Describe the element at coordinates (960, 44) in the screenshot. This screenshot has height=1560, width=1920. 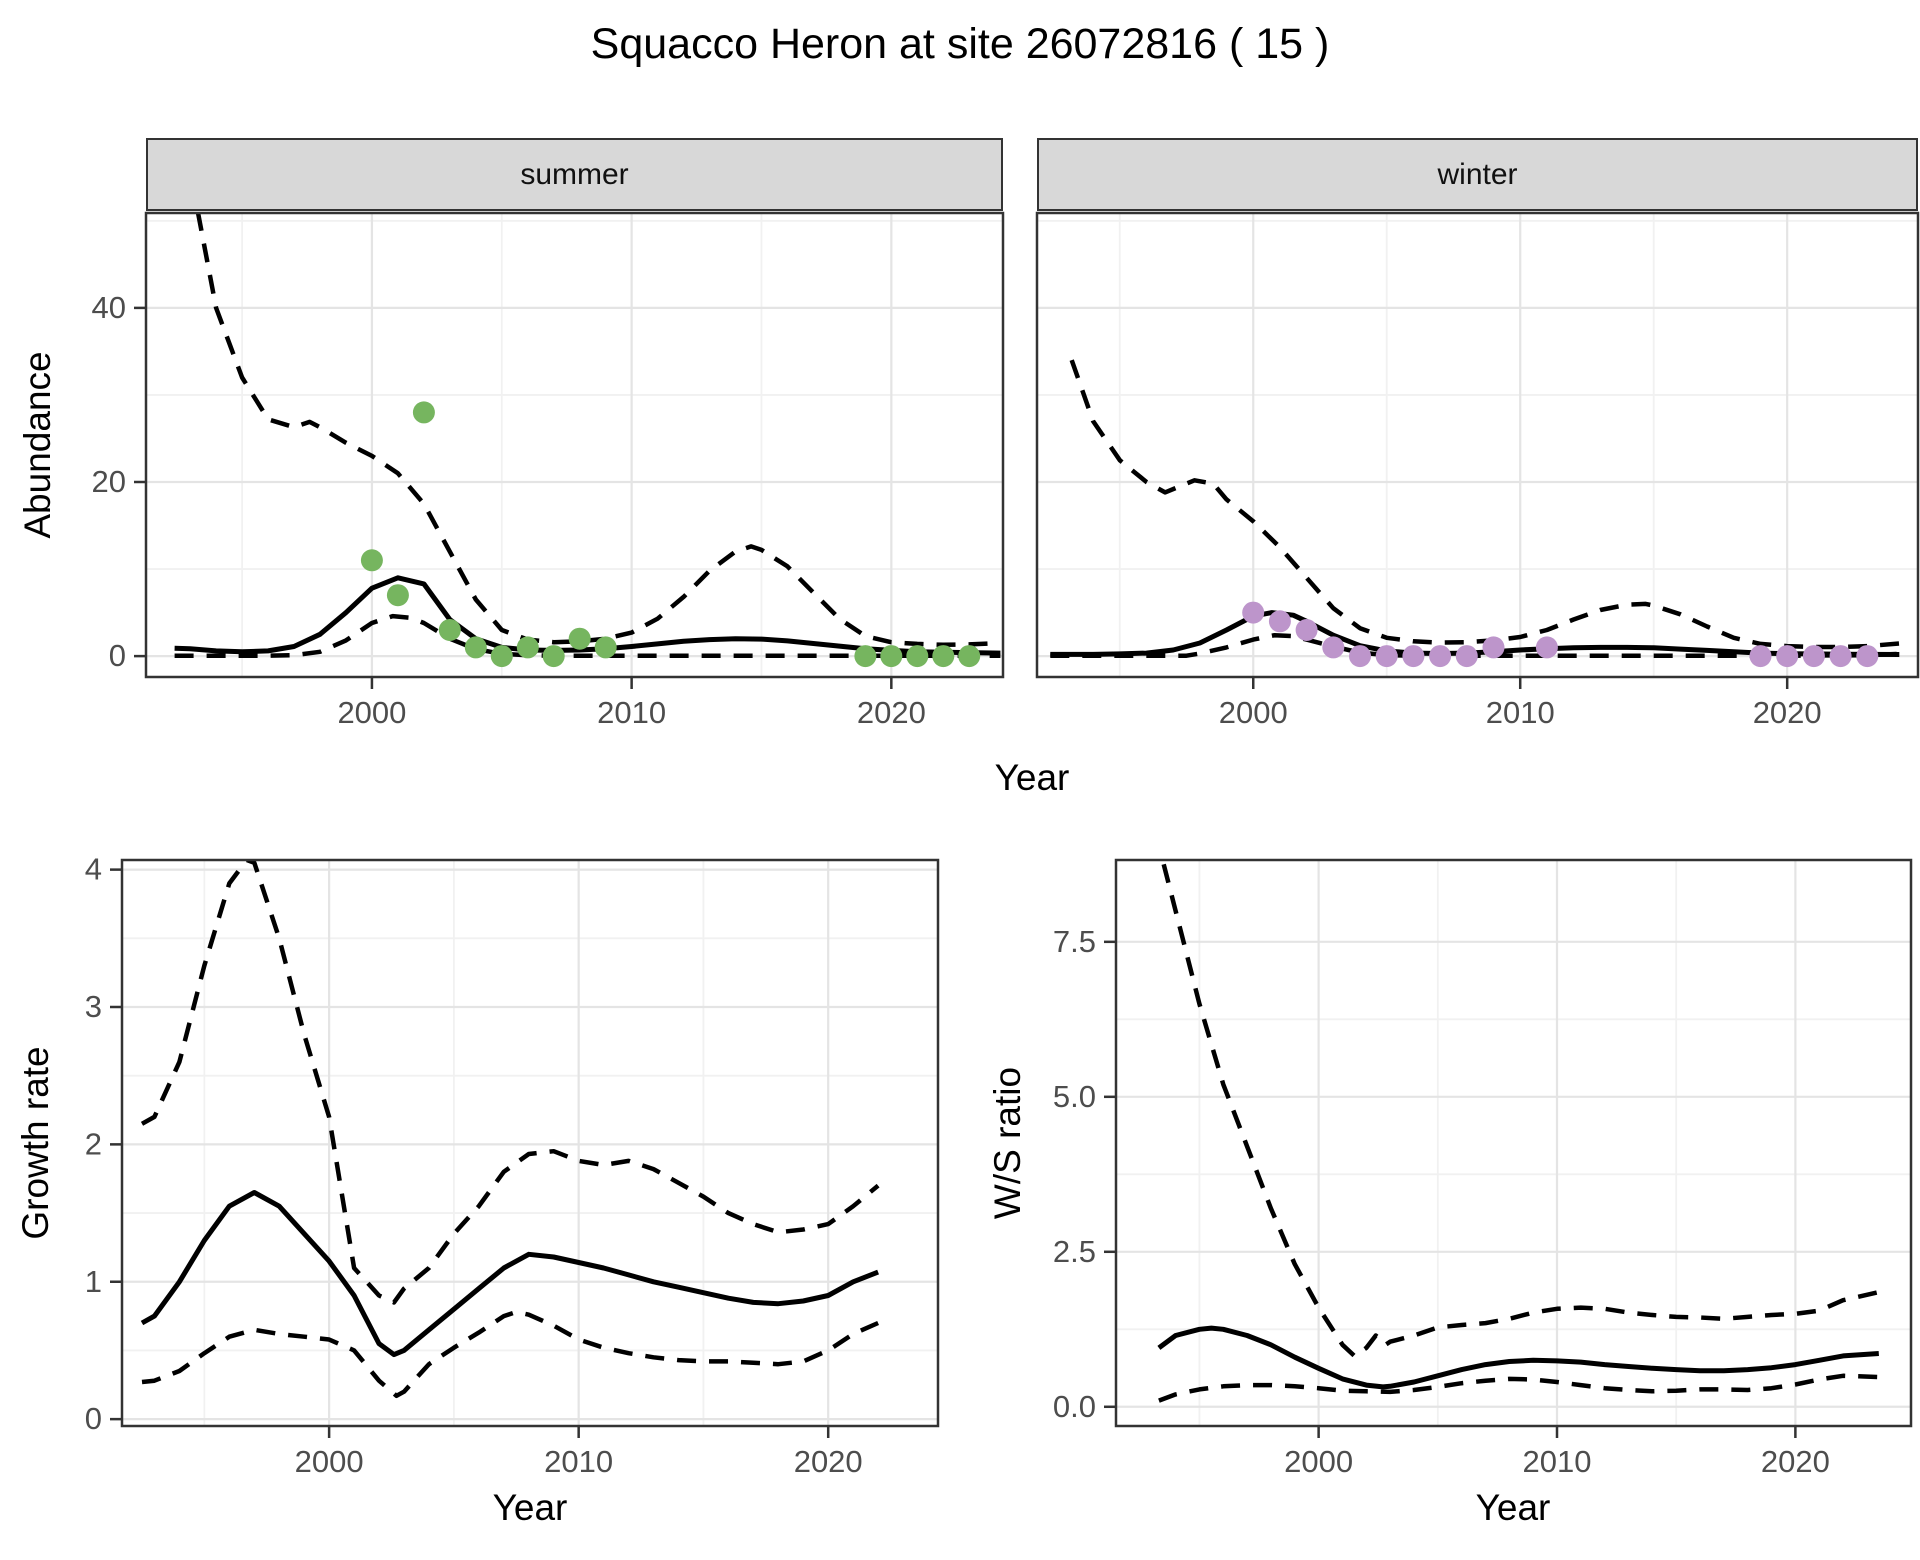
I see `chart-title: Squacco Heron at site 26072816 ( 15 )` at that location.